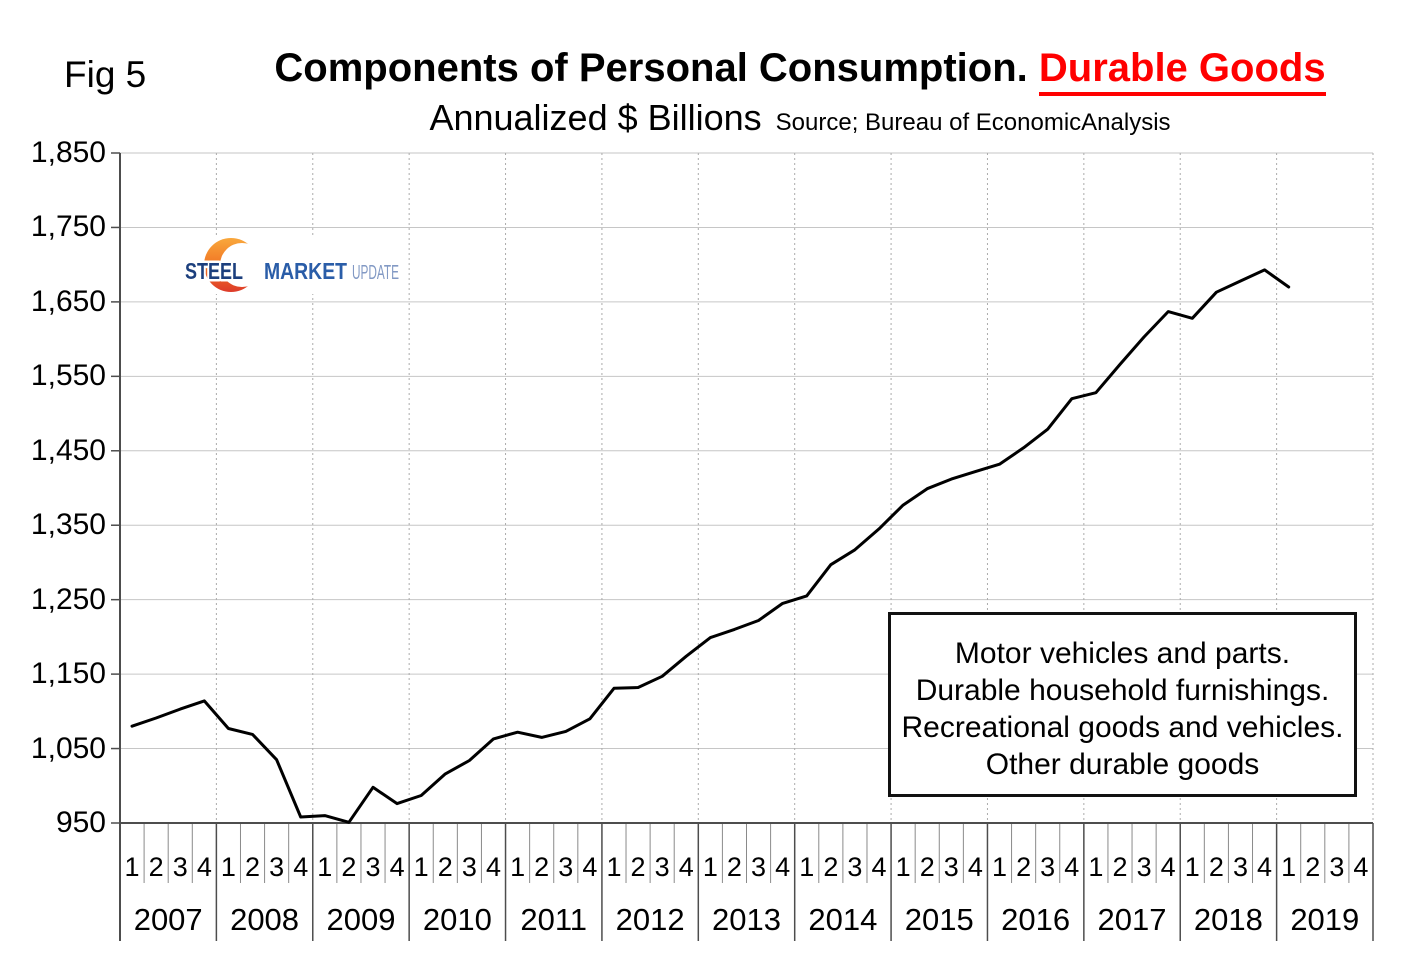 The height and width of the screenshot is (973, 1420). Describe the element at coordinates (1122, 727) in the screenshot. I see `legend-line: Recreational goods and vehicles.` at that location.